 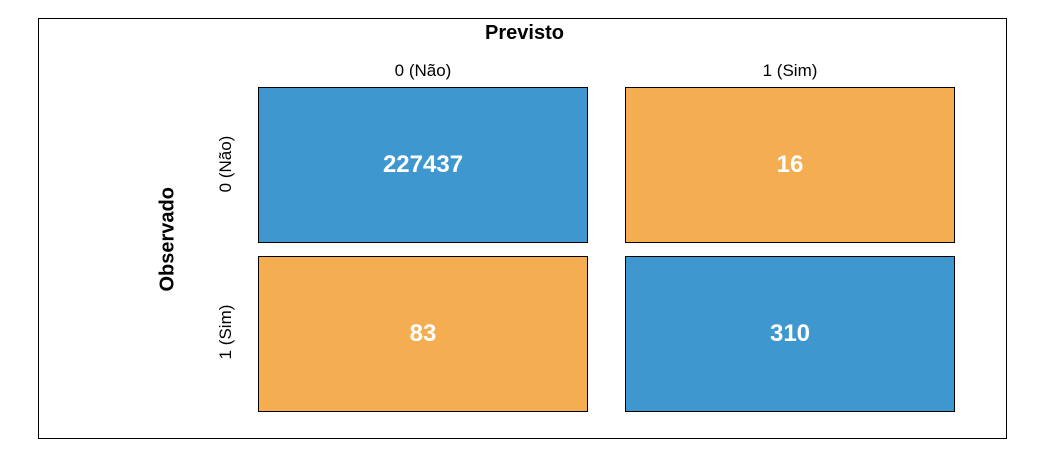 I want to click on heatmap-cell-0-1: 16, so click(x=790, y=165).